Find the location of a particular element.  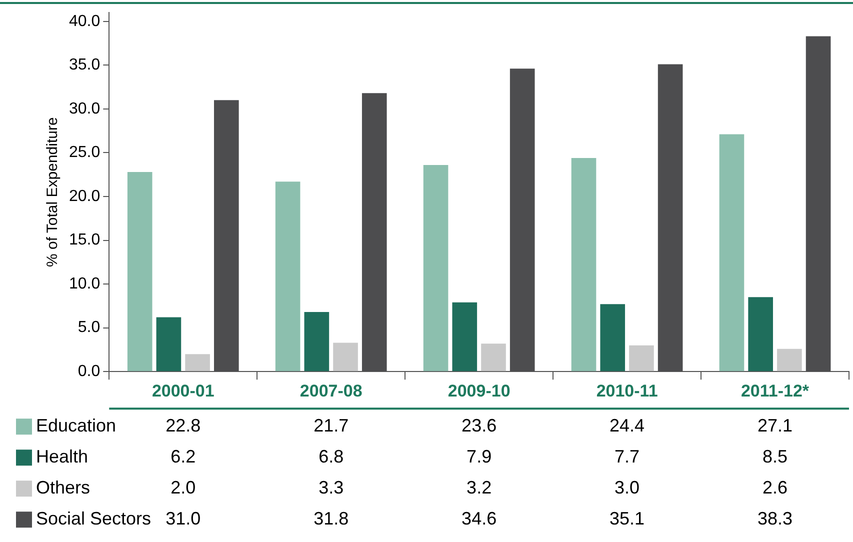

y-tick-label: 0.0 is located at coordinates (89, 371).